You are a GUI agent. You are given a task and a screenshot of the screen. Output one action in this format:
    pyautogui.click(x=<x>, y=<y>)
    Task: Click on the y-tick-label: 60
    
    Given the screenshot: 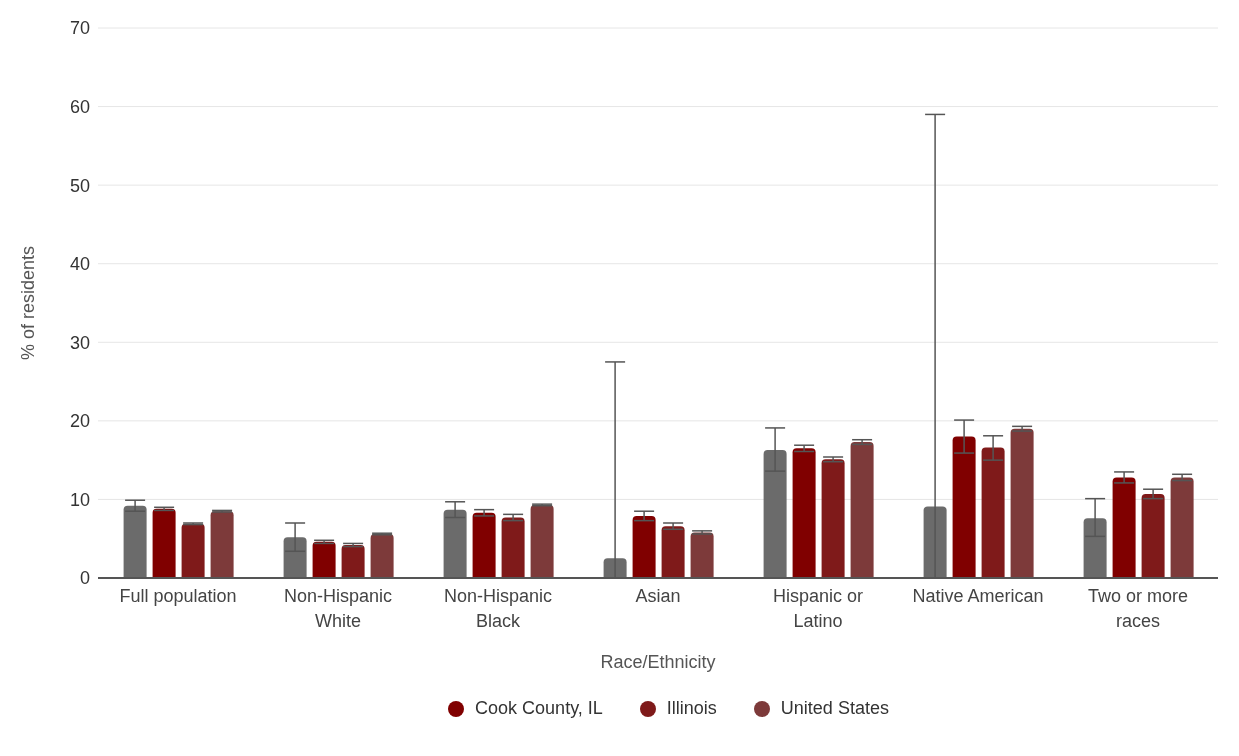 What is the action you would take?
    pyautogui.click(x=79, y=106)
    